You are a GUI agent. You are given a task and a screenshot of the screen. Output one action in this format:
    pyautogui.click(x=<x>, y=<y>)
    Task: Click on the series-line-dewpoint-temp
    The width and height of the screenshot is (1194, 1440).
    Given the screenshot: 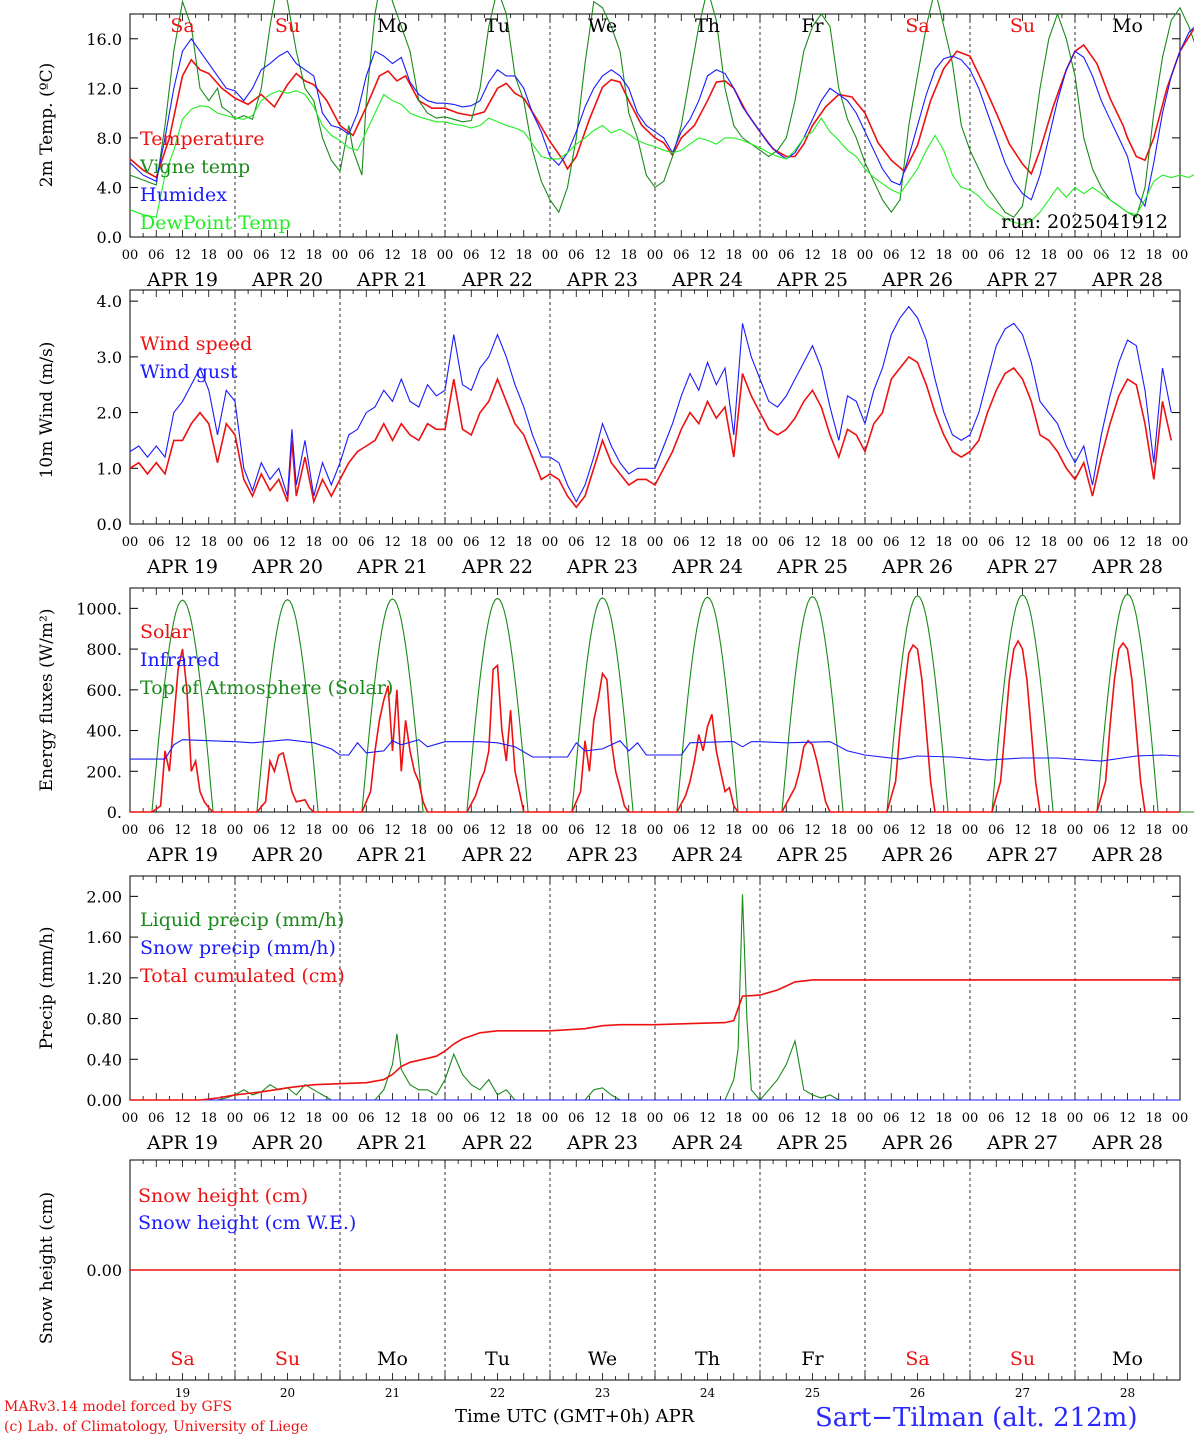 What is the action you would take?
    pyautogui.click(x=661, y=158)
    